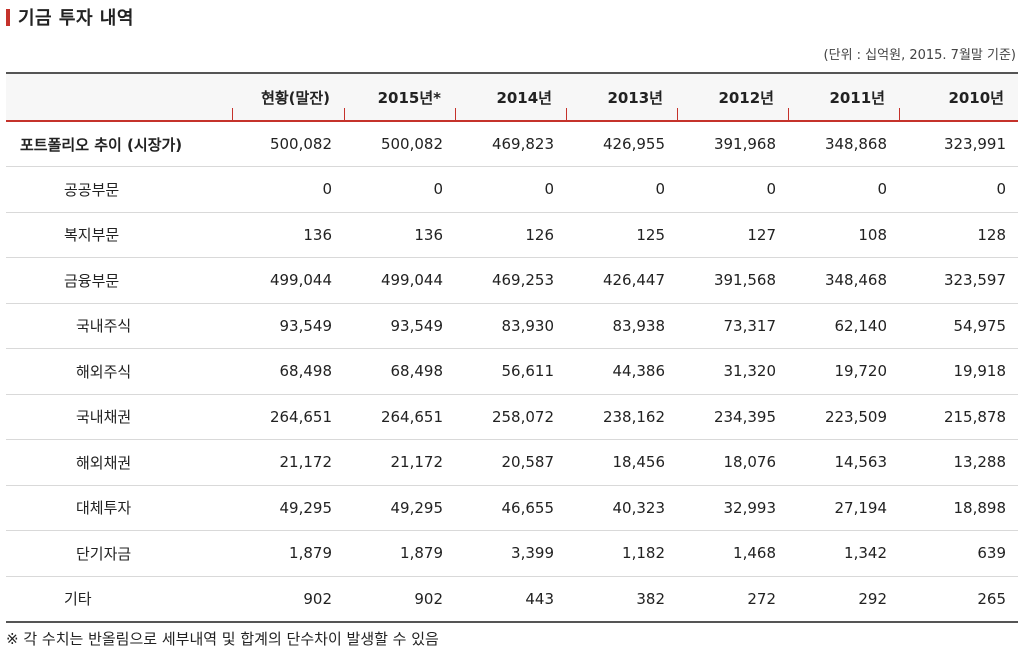 The width and height of the screenshot is (1024, 654). What do you see at coordinates (732, 326) in the screenshot?
I see `table-cell: 73,317` at bounding box center [732, 326].